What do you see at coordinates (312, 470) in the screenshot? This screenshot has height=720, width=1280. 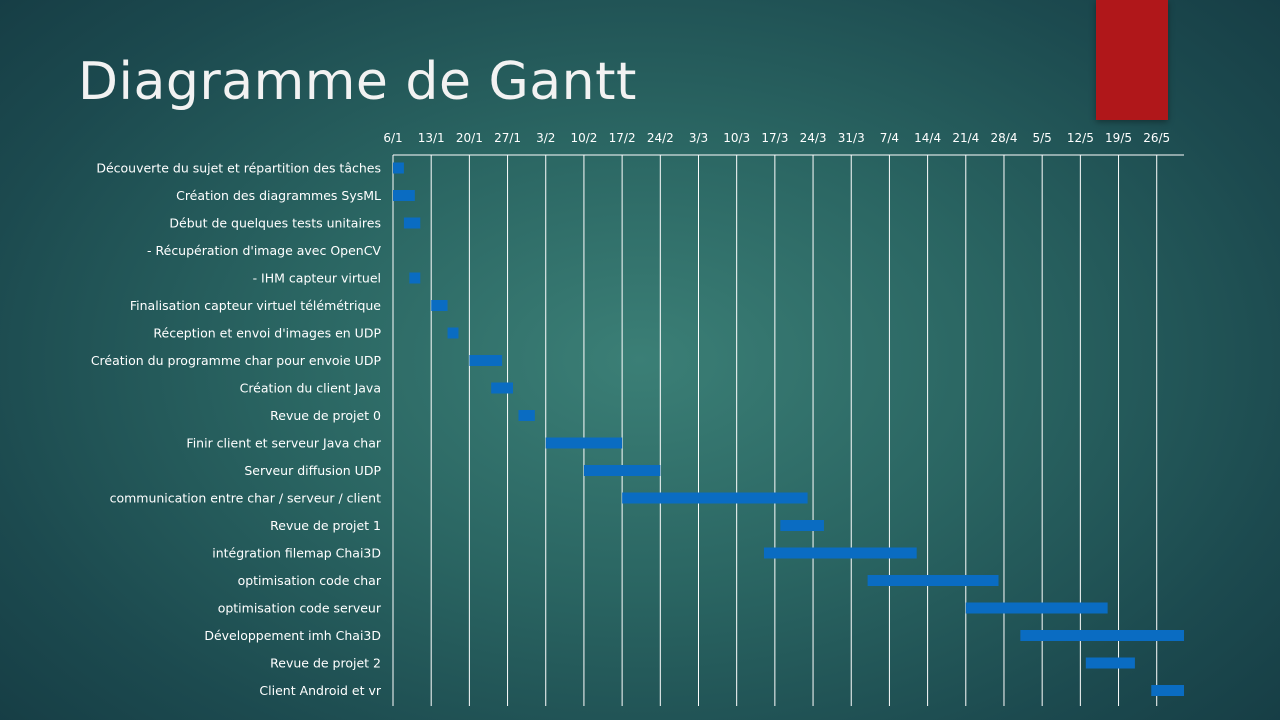 I see `task-label: Serveur diffusion UDP` at bounding box center [312, 470].